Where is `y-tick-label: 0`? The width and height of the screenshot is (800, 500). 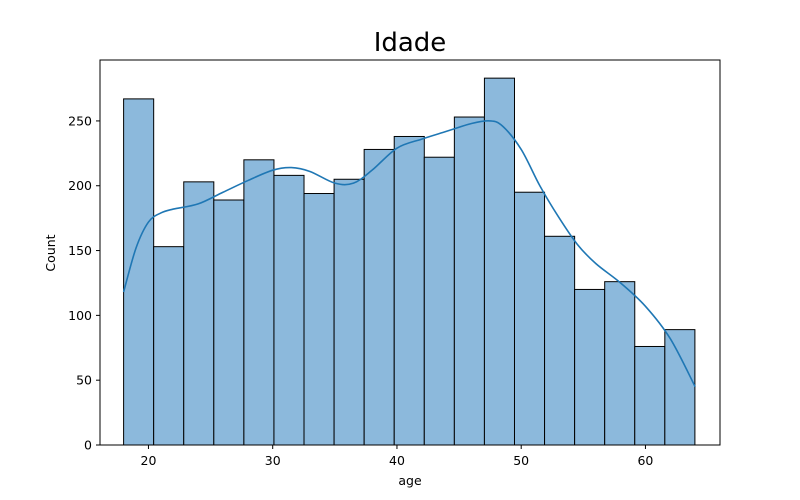
y-tick-label: 0 is located at coordinates (88, 445).